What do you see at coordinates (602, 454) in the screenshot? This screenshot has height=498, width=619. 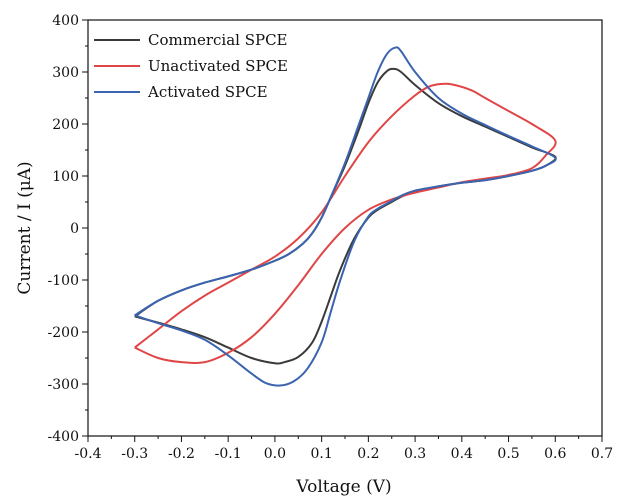 I see `x-tick-label: 0.7` at bounding box center [602, 454].